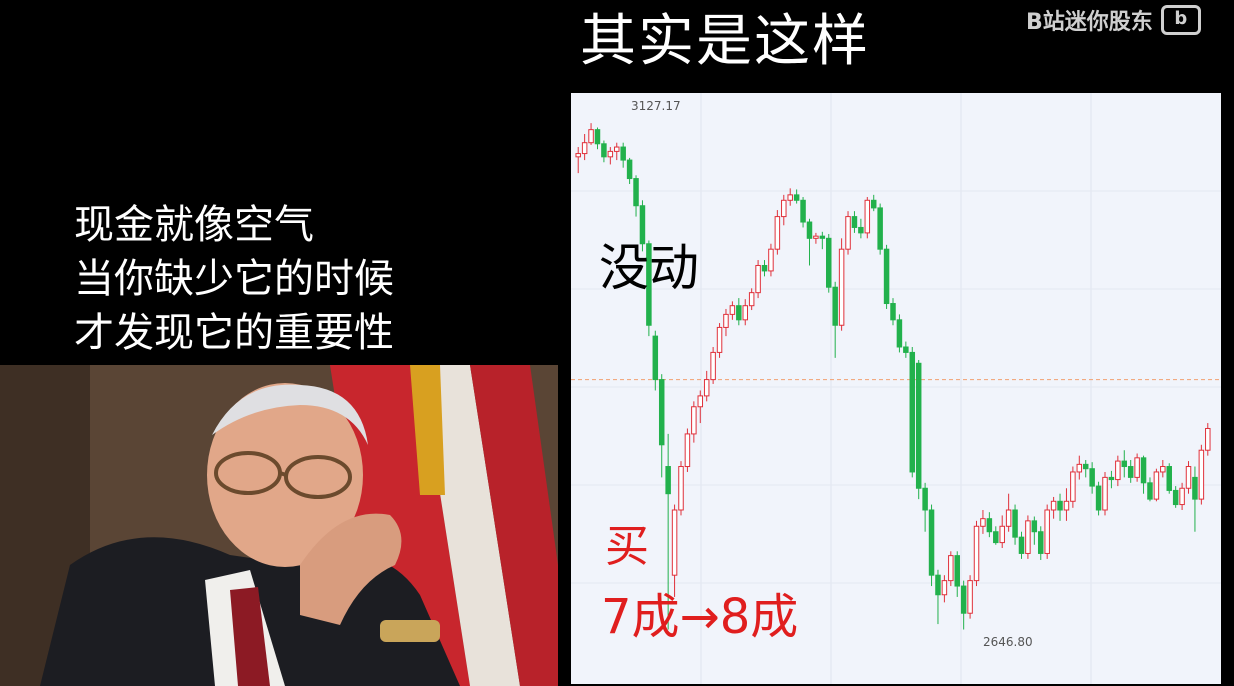 The image size is (1234, 686). Describe the element at coordinates (1180, 20) in the screenshot. I see `bilibili-logo-icon: b` at that location.